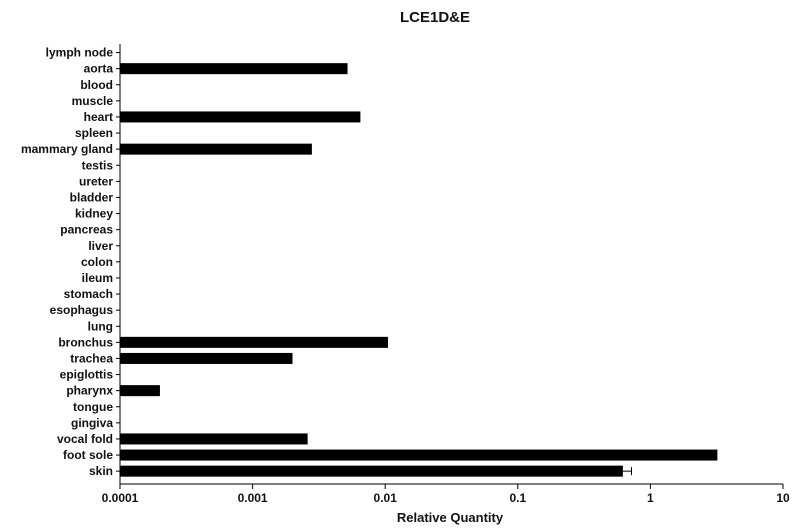 The height and width of the screenshot is (531, 800). Describe the element at coordinates (450, 517) in the screenshot. I see `x-axis-title: Relative Quantity` at that location.